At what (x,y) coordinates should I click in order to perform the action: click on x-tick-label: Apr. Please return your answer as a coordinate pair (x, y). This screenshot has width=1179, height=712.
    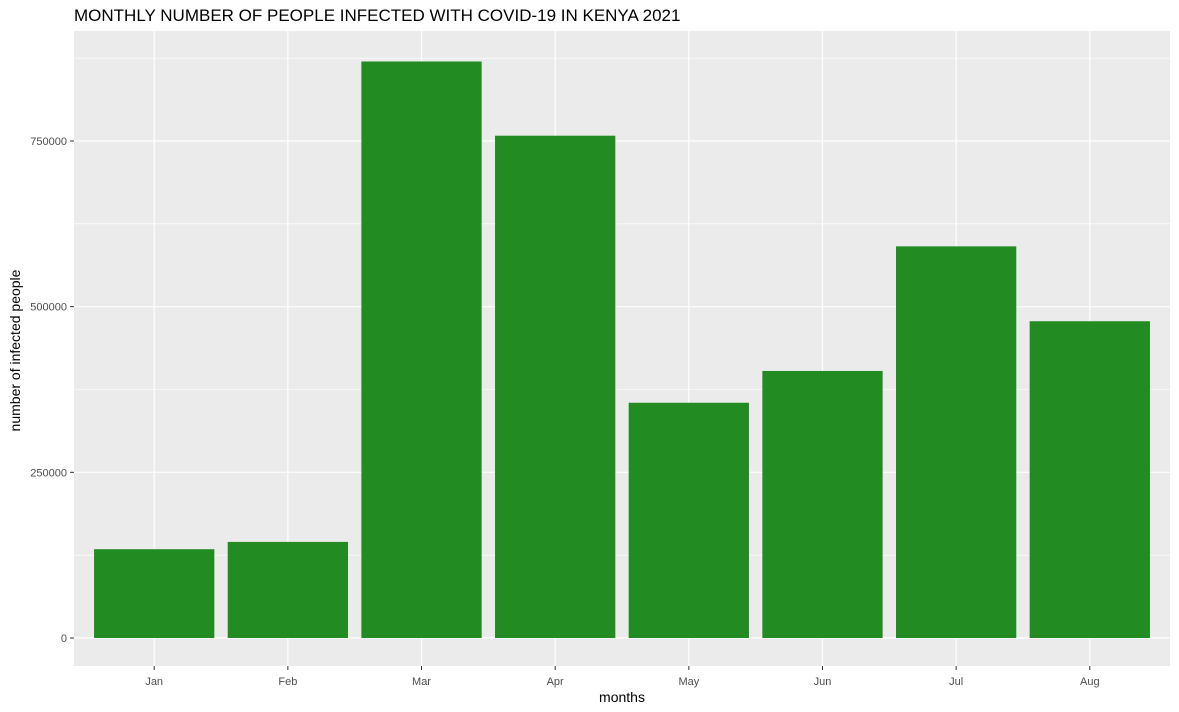
    Looking at the image, I should click on (555, 682).